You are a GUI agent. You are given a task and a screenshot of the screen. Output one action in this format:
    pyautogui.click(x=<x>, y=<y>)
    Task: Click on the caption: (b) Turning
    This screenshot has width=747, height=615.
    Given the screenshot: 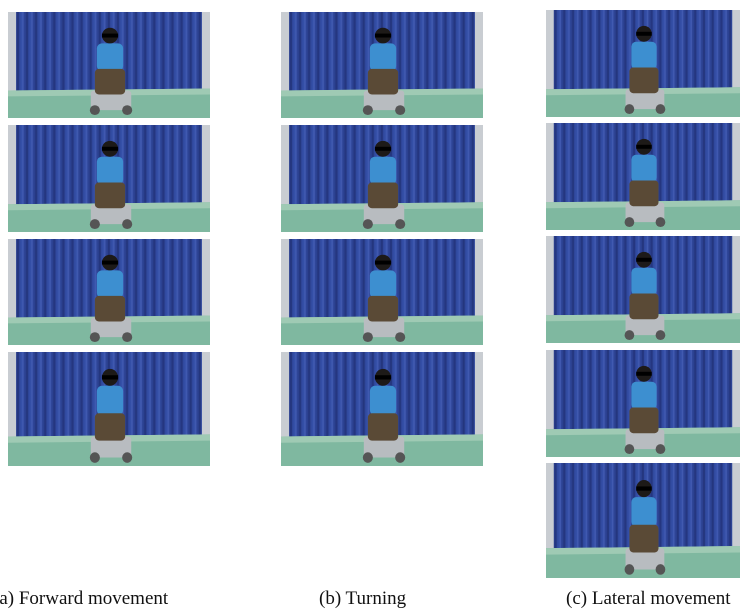 What is the action you would take?
    pyautogui.click(x=363, y=598)
    